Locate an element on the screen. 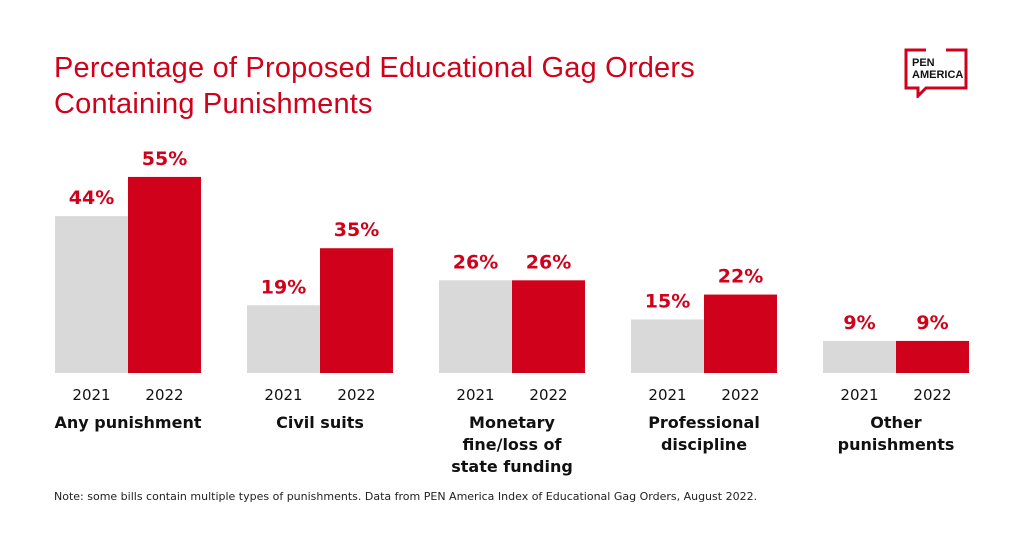 This screenshot has width=1024, height=537. pen-america-logo: PEN AMERICA is located at coordinates (937, 73).